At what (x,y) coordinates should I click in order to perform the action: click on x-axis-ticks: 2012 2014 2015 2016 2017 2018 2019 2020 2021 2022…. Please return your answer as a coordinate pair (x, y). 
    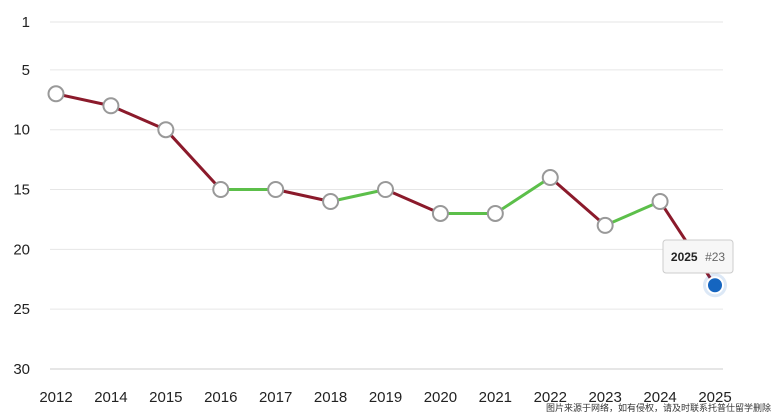
    Looking at the image, I should click on (385, 397).